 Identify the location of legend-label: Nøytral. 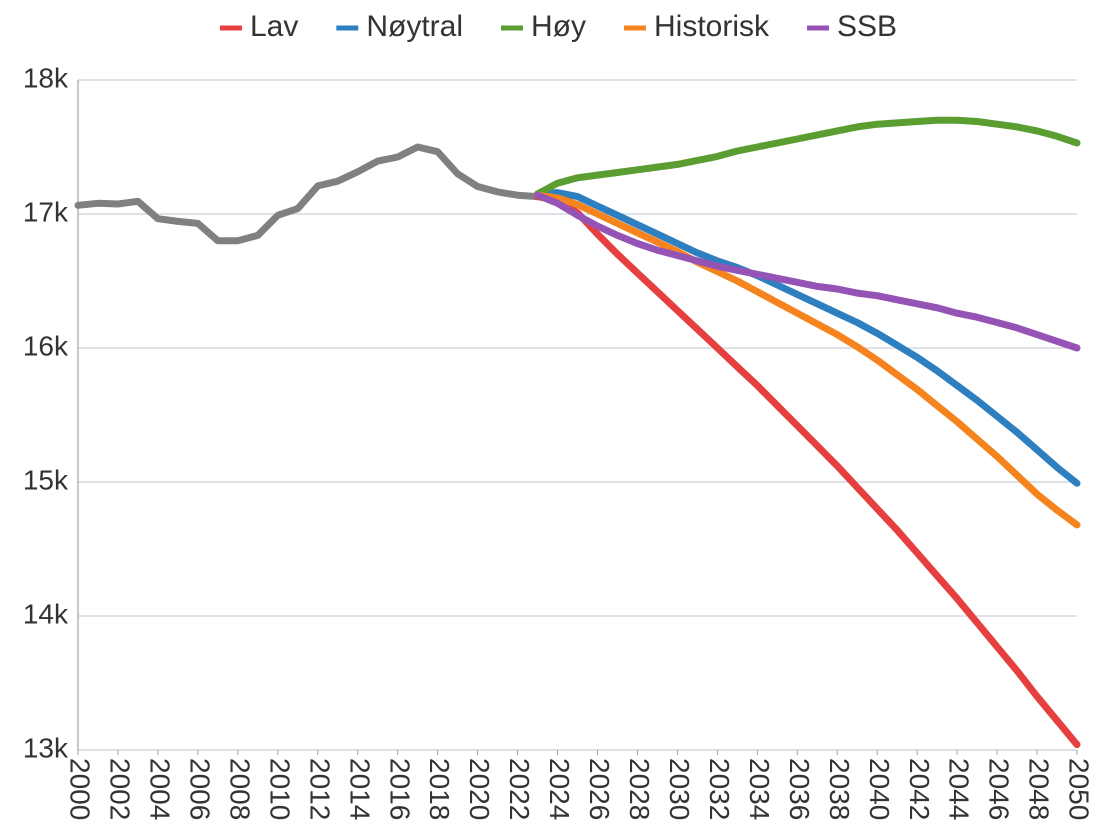
(414, 26).